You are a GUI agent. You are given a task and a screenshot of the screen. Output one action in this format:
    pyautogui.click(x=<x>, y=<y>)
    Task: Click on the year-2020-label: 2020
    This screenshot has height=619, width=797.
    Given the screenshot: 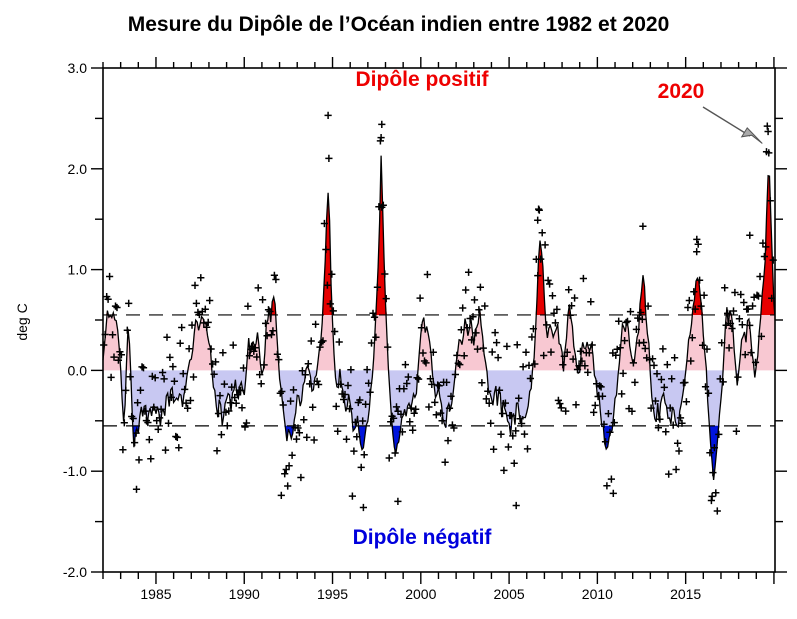 What is the action you would take?
    pyautogui.click(x=681, y=91)
    